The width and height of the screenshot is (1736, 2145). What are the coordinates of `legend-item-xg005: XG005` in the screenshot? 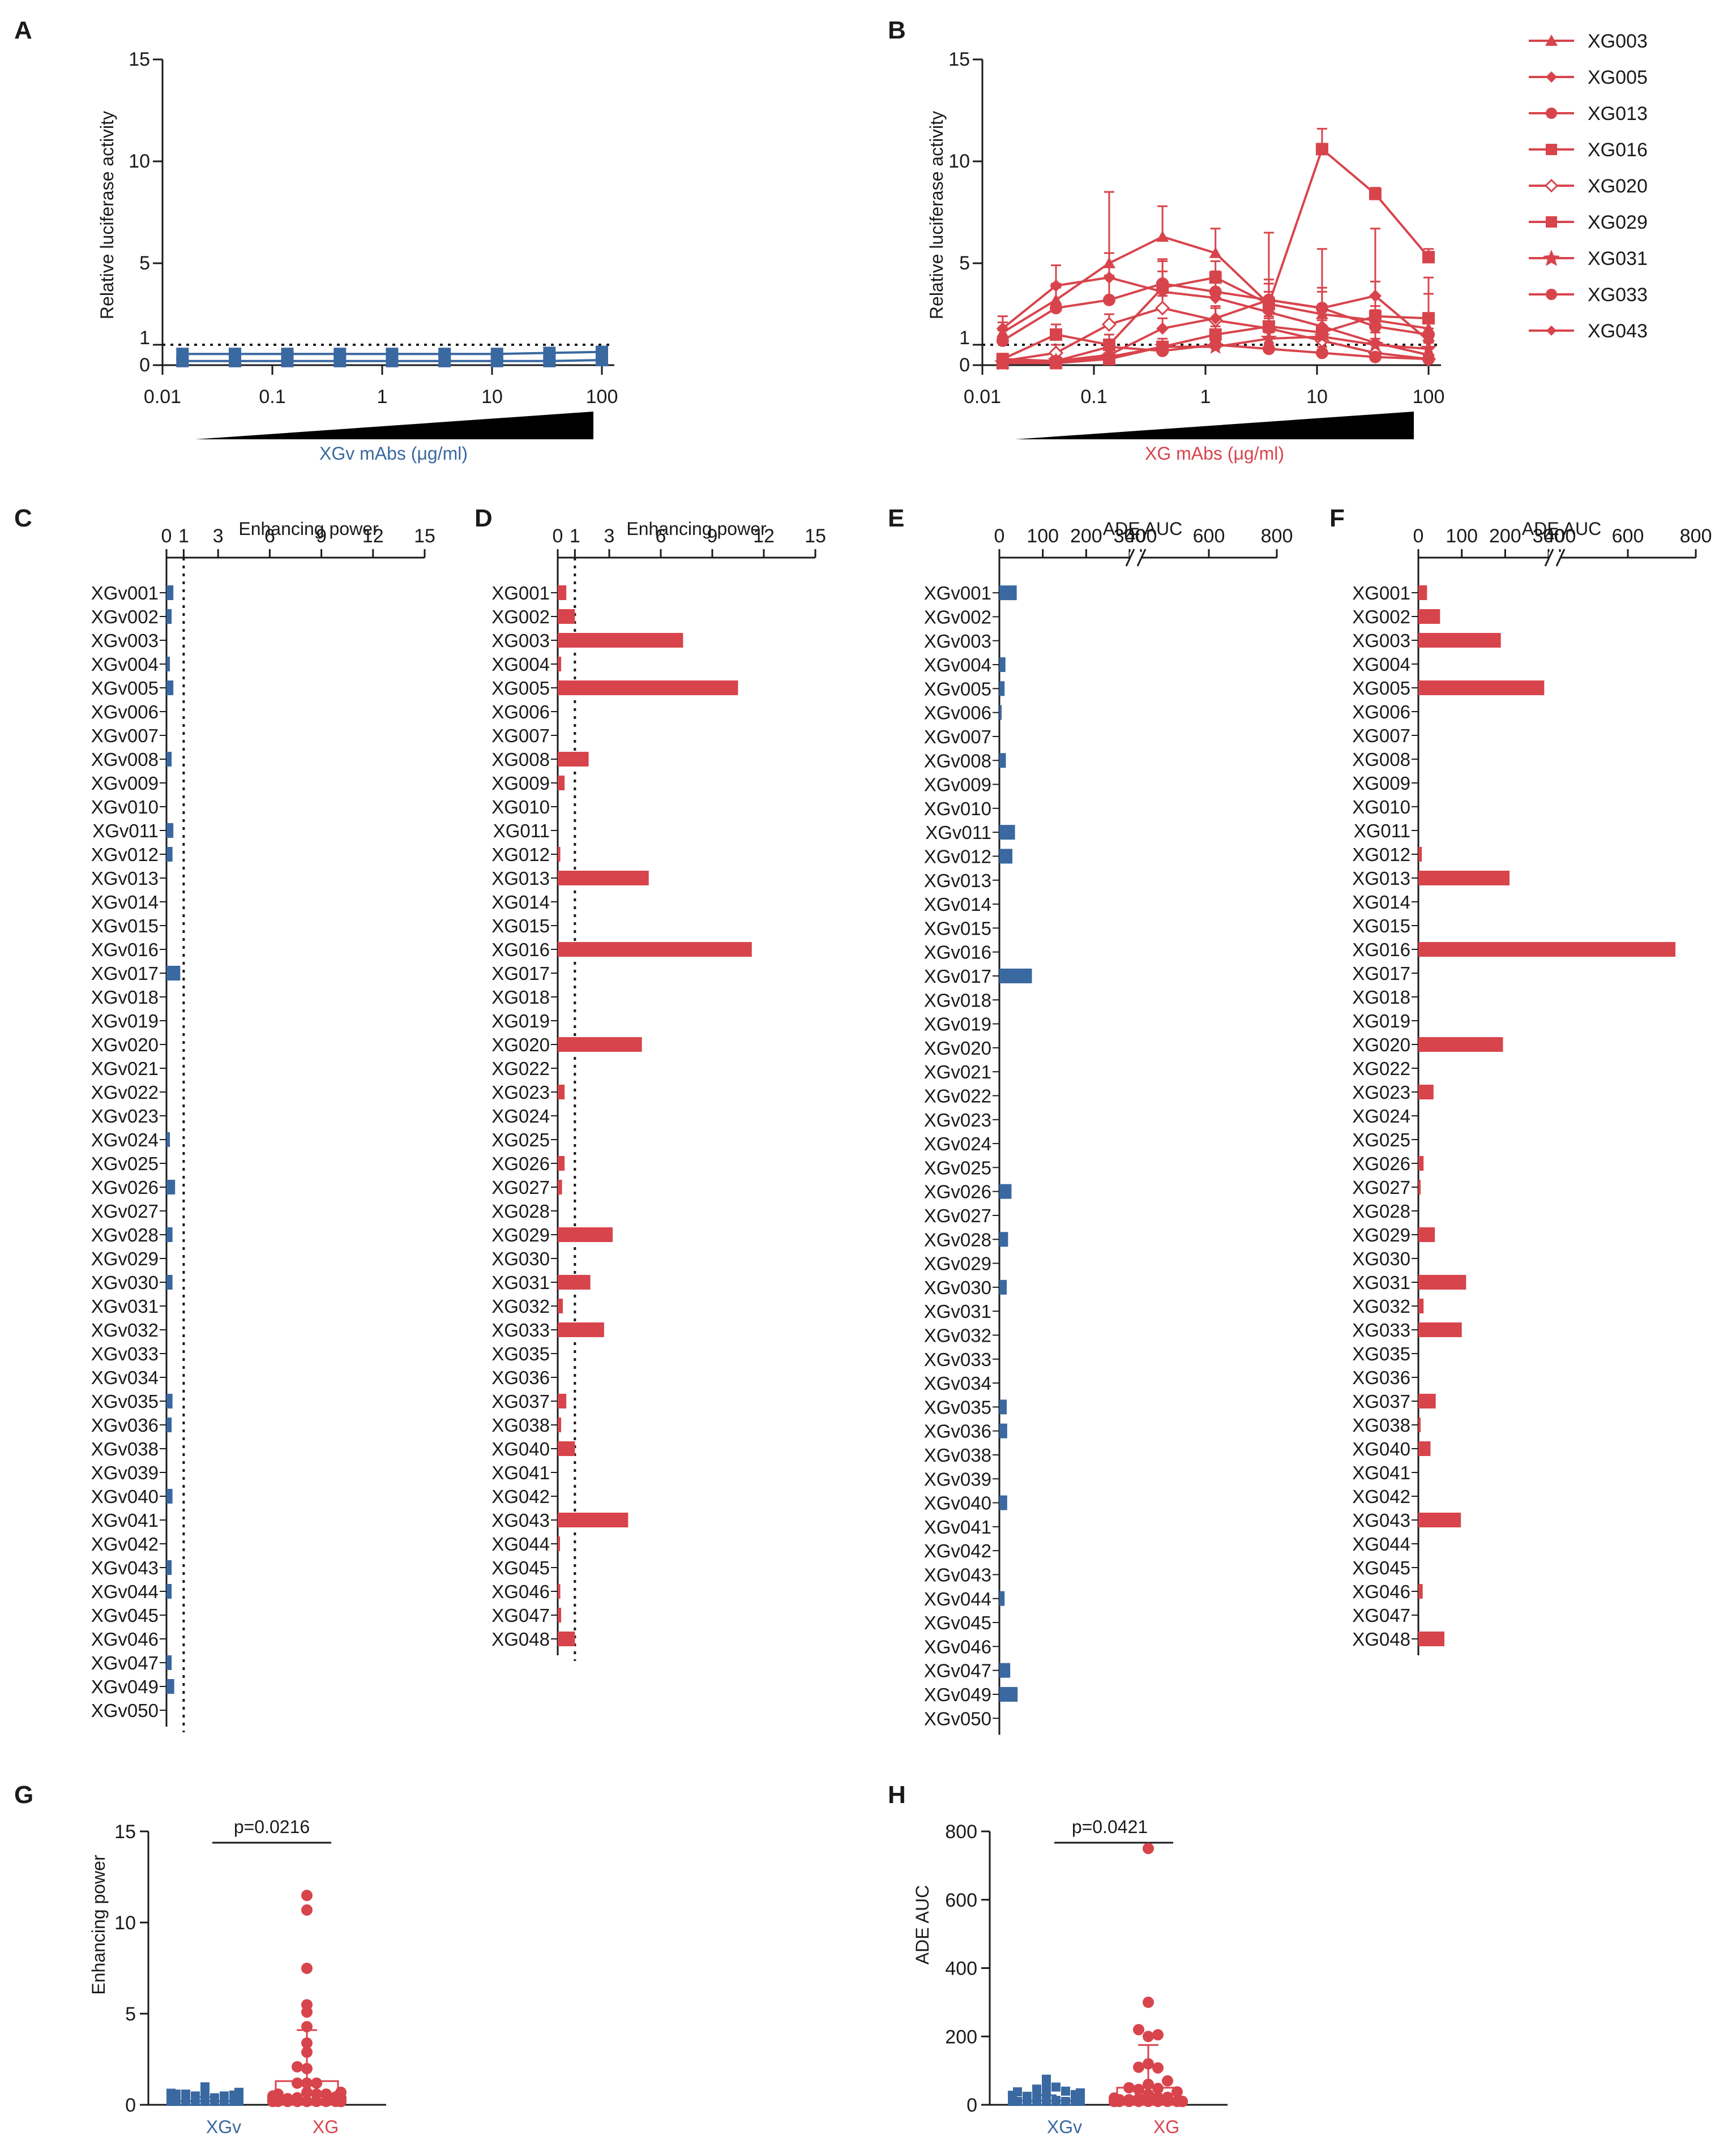 It's located at (1588, 77).